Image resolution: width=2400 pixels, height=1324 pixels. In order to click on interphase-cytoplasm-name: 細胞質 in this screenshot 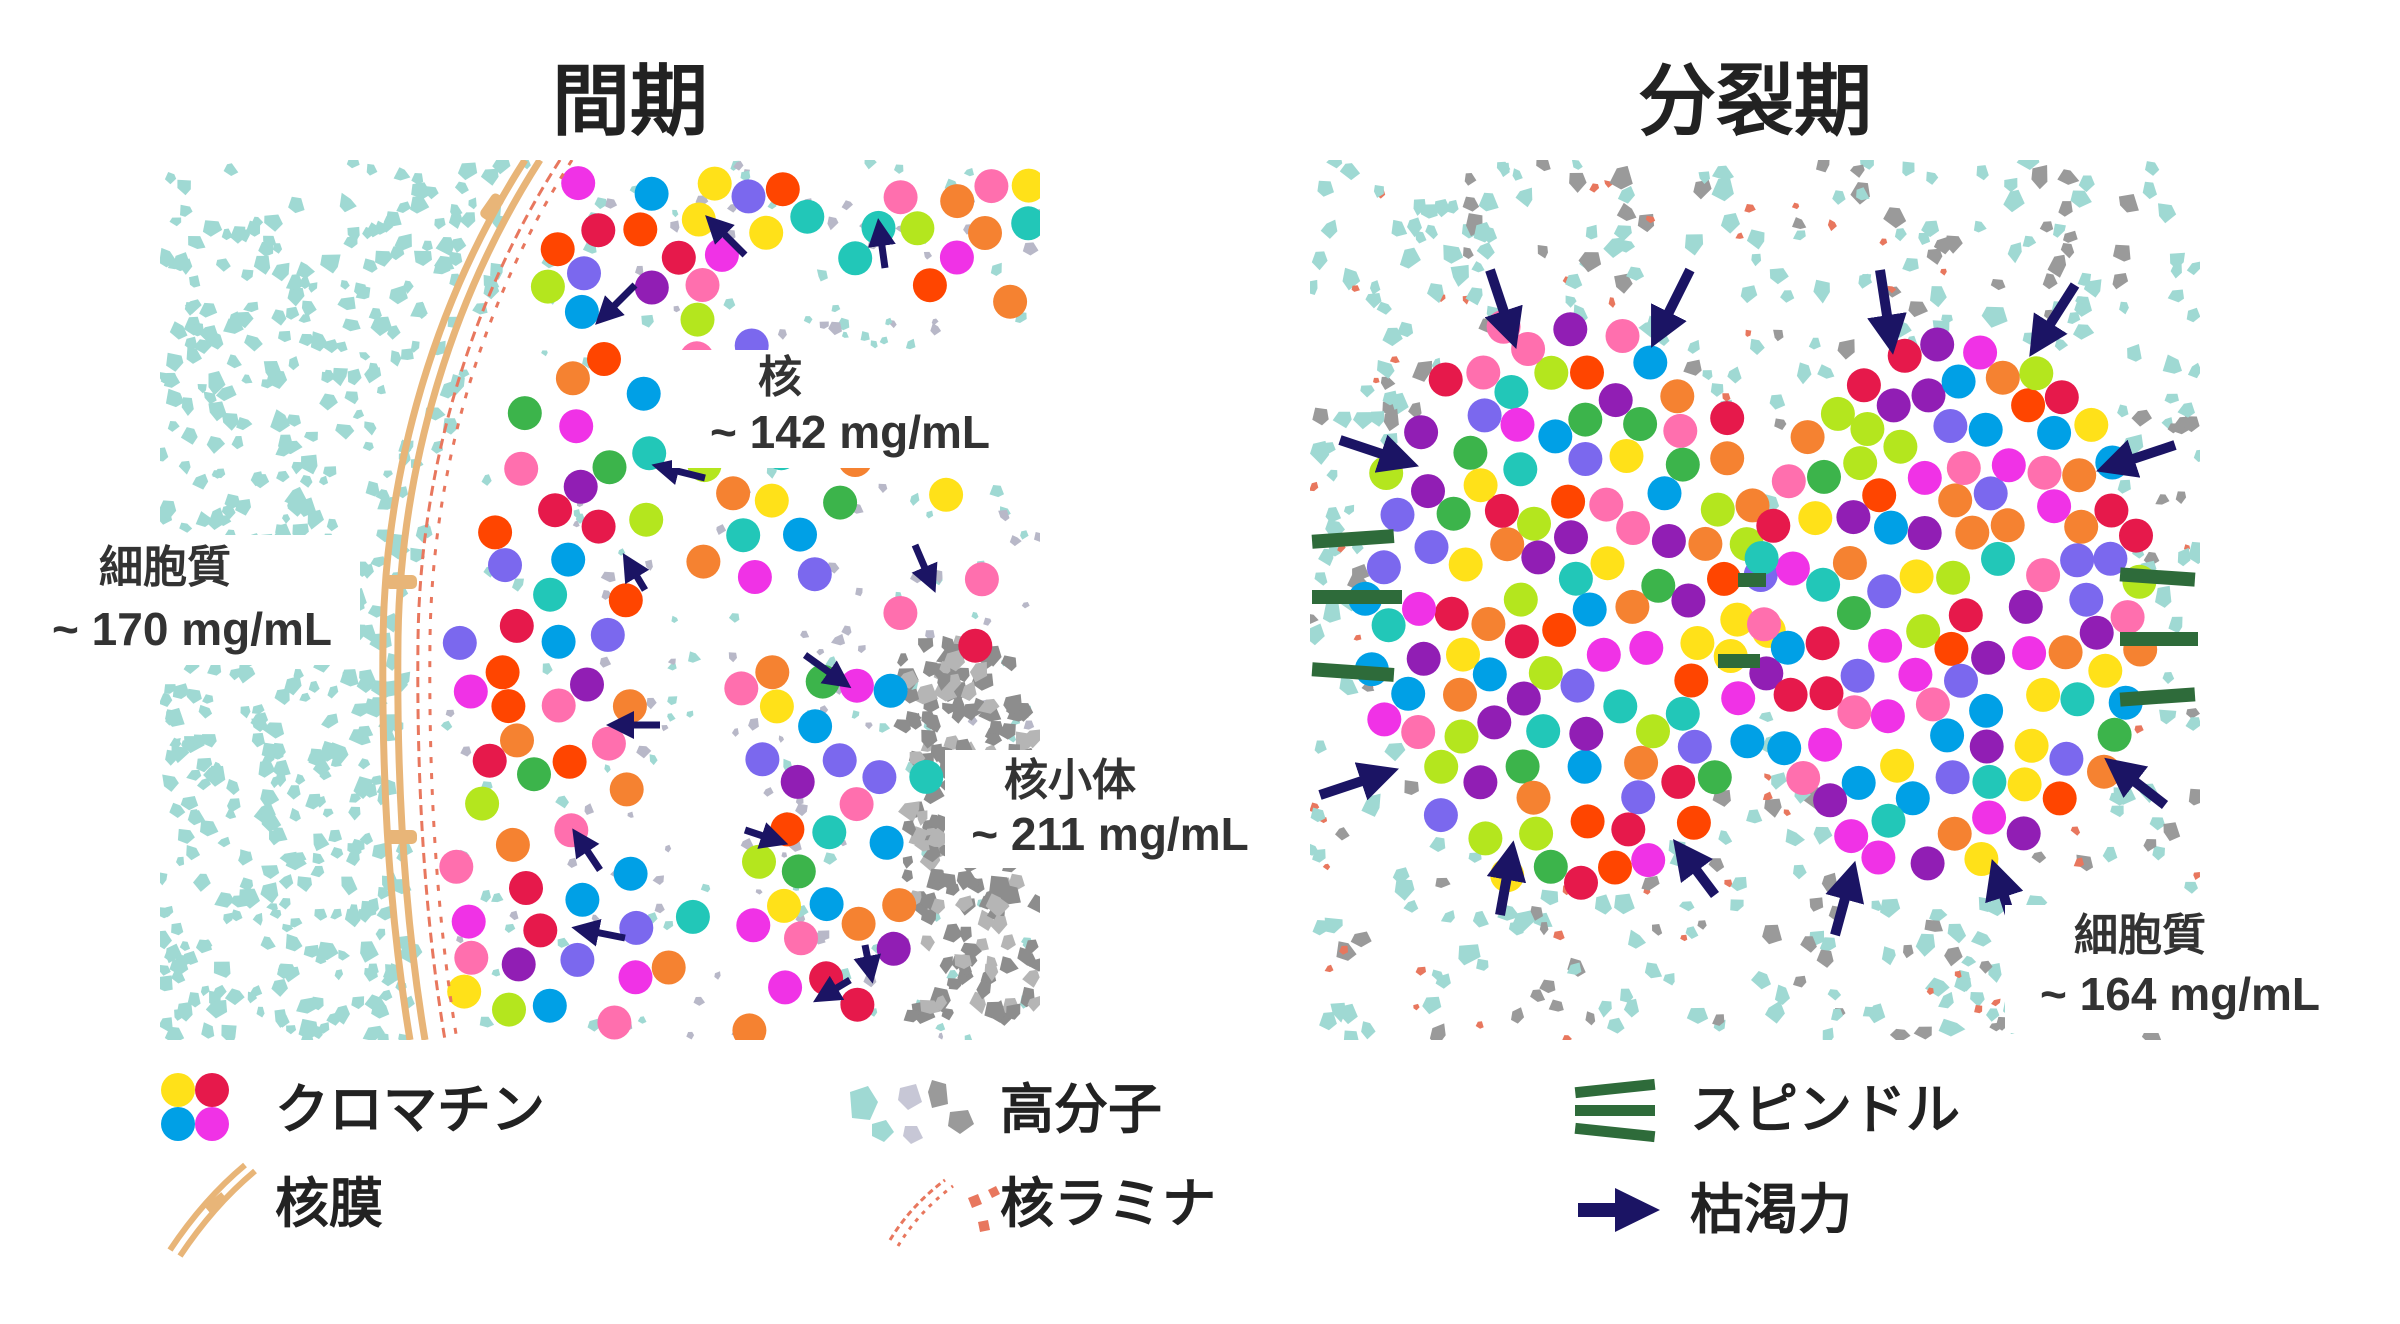, I will do `click(165, 567)`.